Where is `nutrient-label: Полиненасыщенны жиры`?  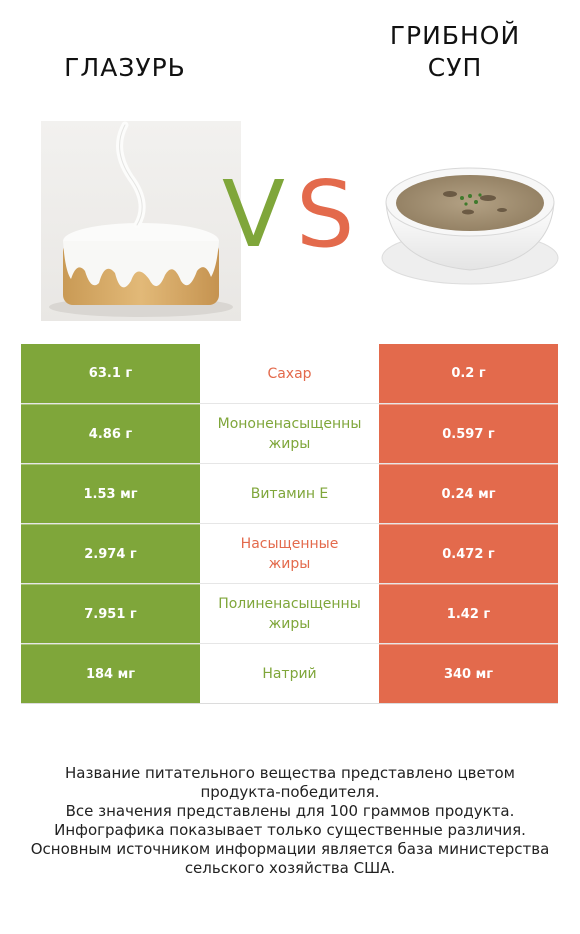
nutrient-label: Полиненасыщенны жиры is located at coordinates (289, 613).